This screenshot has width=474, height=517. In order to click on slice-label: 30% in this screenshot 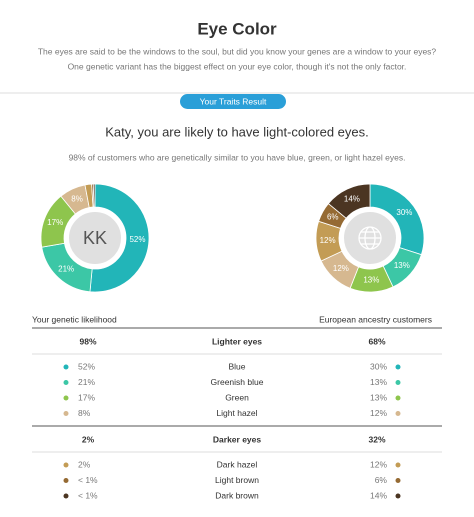, I will do `click(404, 212)`.